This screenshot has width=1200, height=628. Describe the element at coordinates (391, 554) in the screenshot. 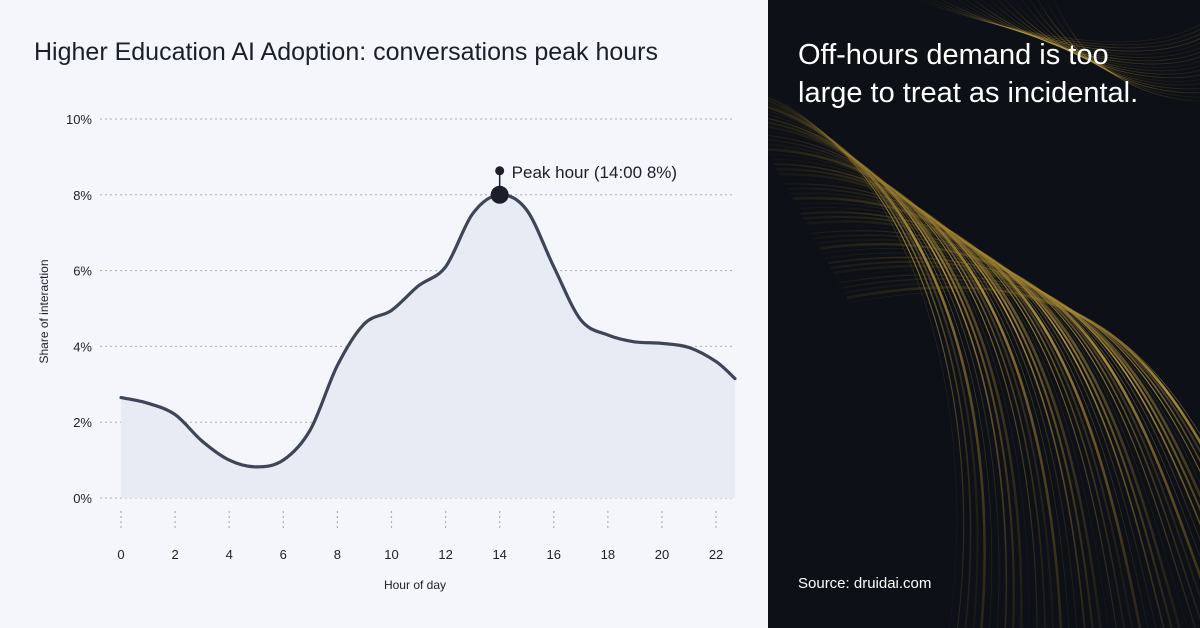

I see `x-tick-label: 10` at that location.